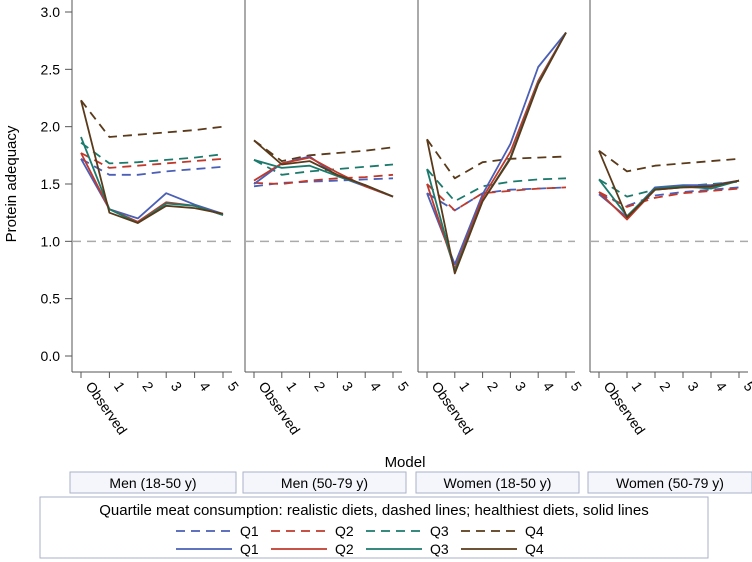  I want to click on panel-label: Men (50-79 y), so click(324, 483).